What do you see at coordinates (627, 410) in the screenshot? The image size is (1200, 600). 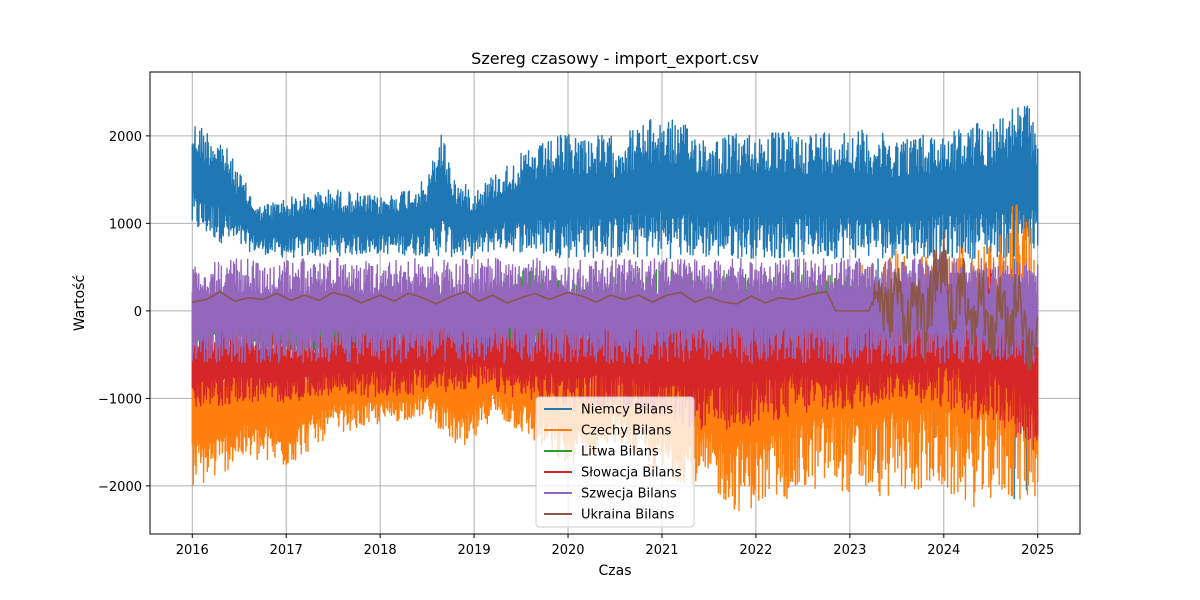 I see `legend-label: Niemcy Bilans` at bounding box center [627, 410].